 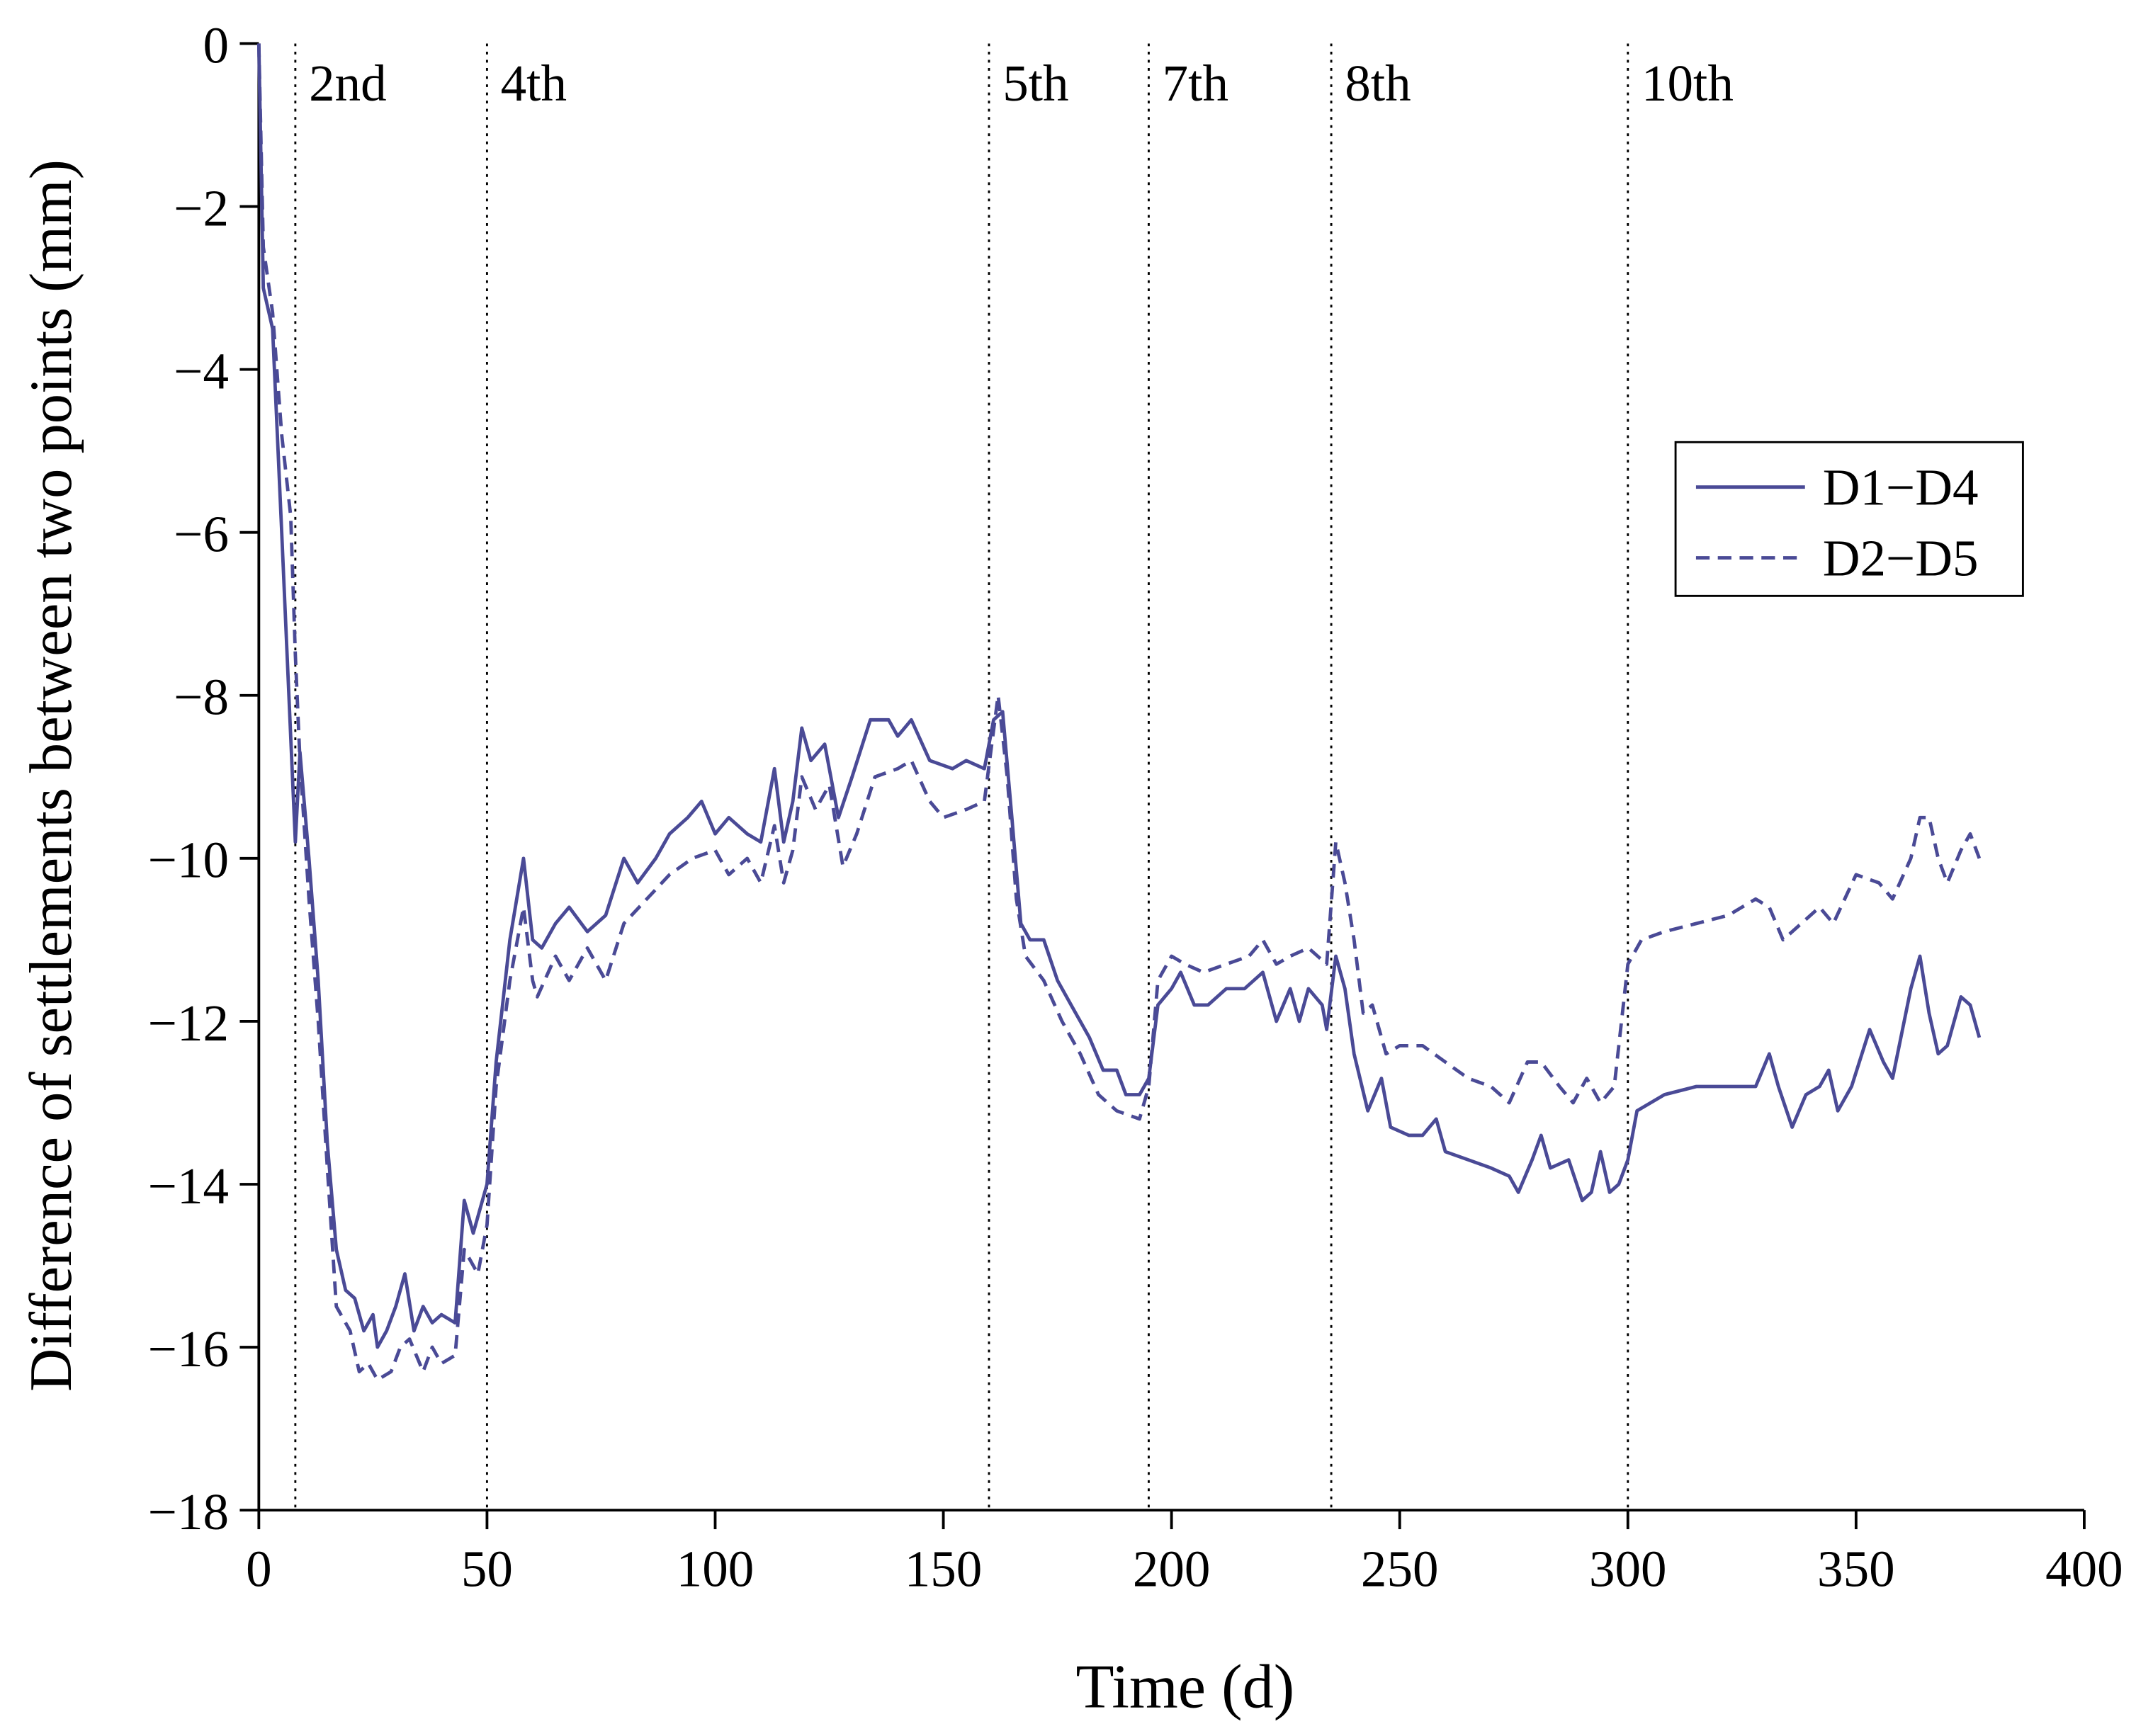 What do you see at coordinates (1849, 519) in the screenshot?
I see `legend-box` at bounding box center [1849, 519].